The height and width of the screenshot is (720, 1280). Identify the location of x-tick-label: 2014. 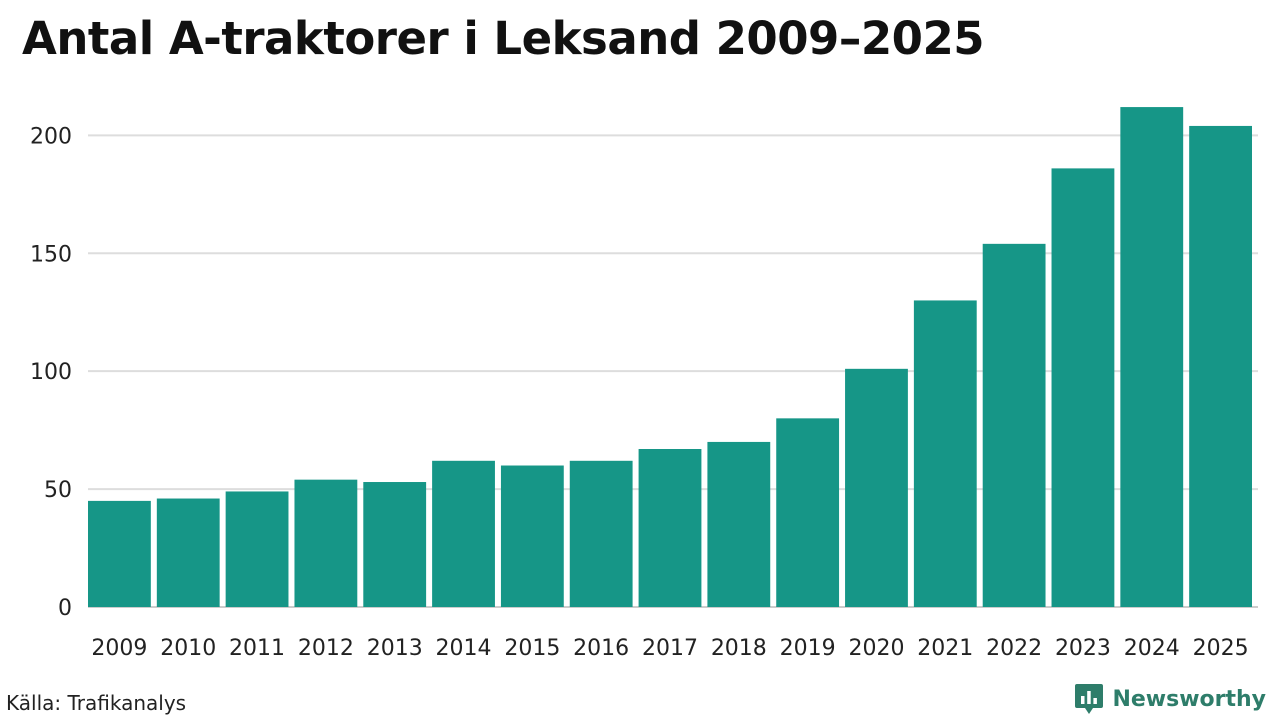
(464, 648).